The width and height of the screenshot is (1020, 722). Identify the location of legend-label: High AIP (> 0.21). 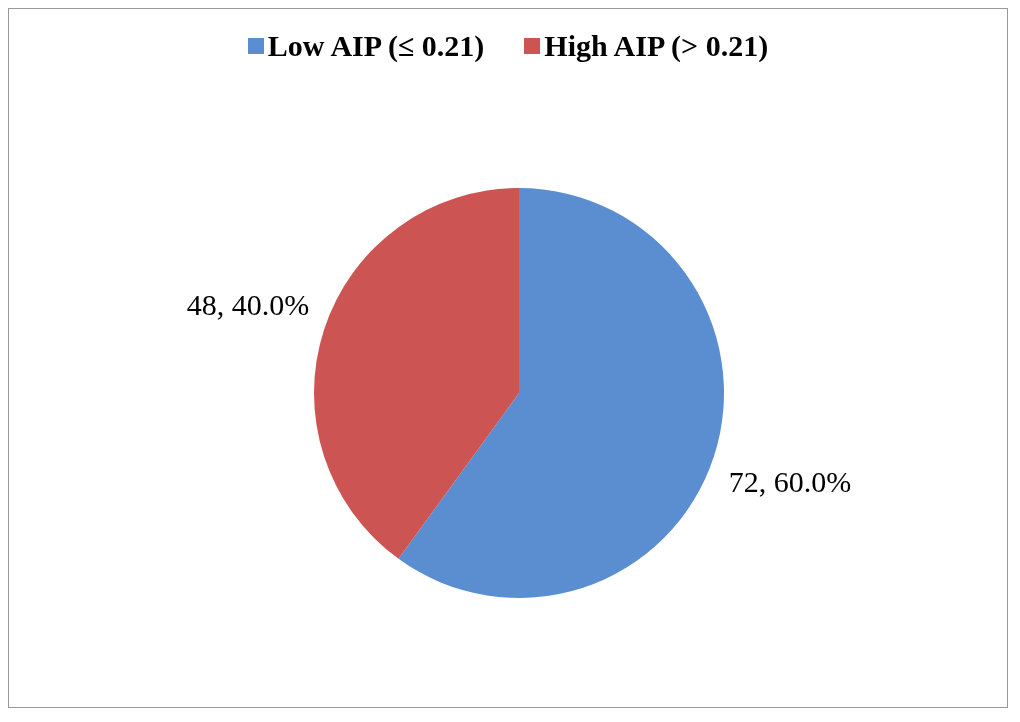
(656, 46).